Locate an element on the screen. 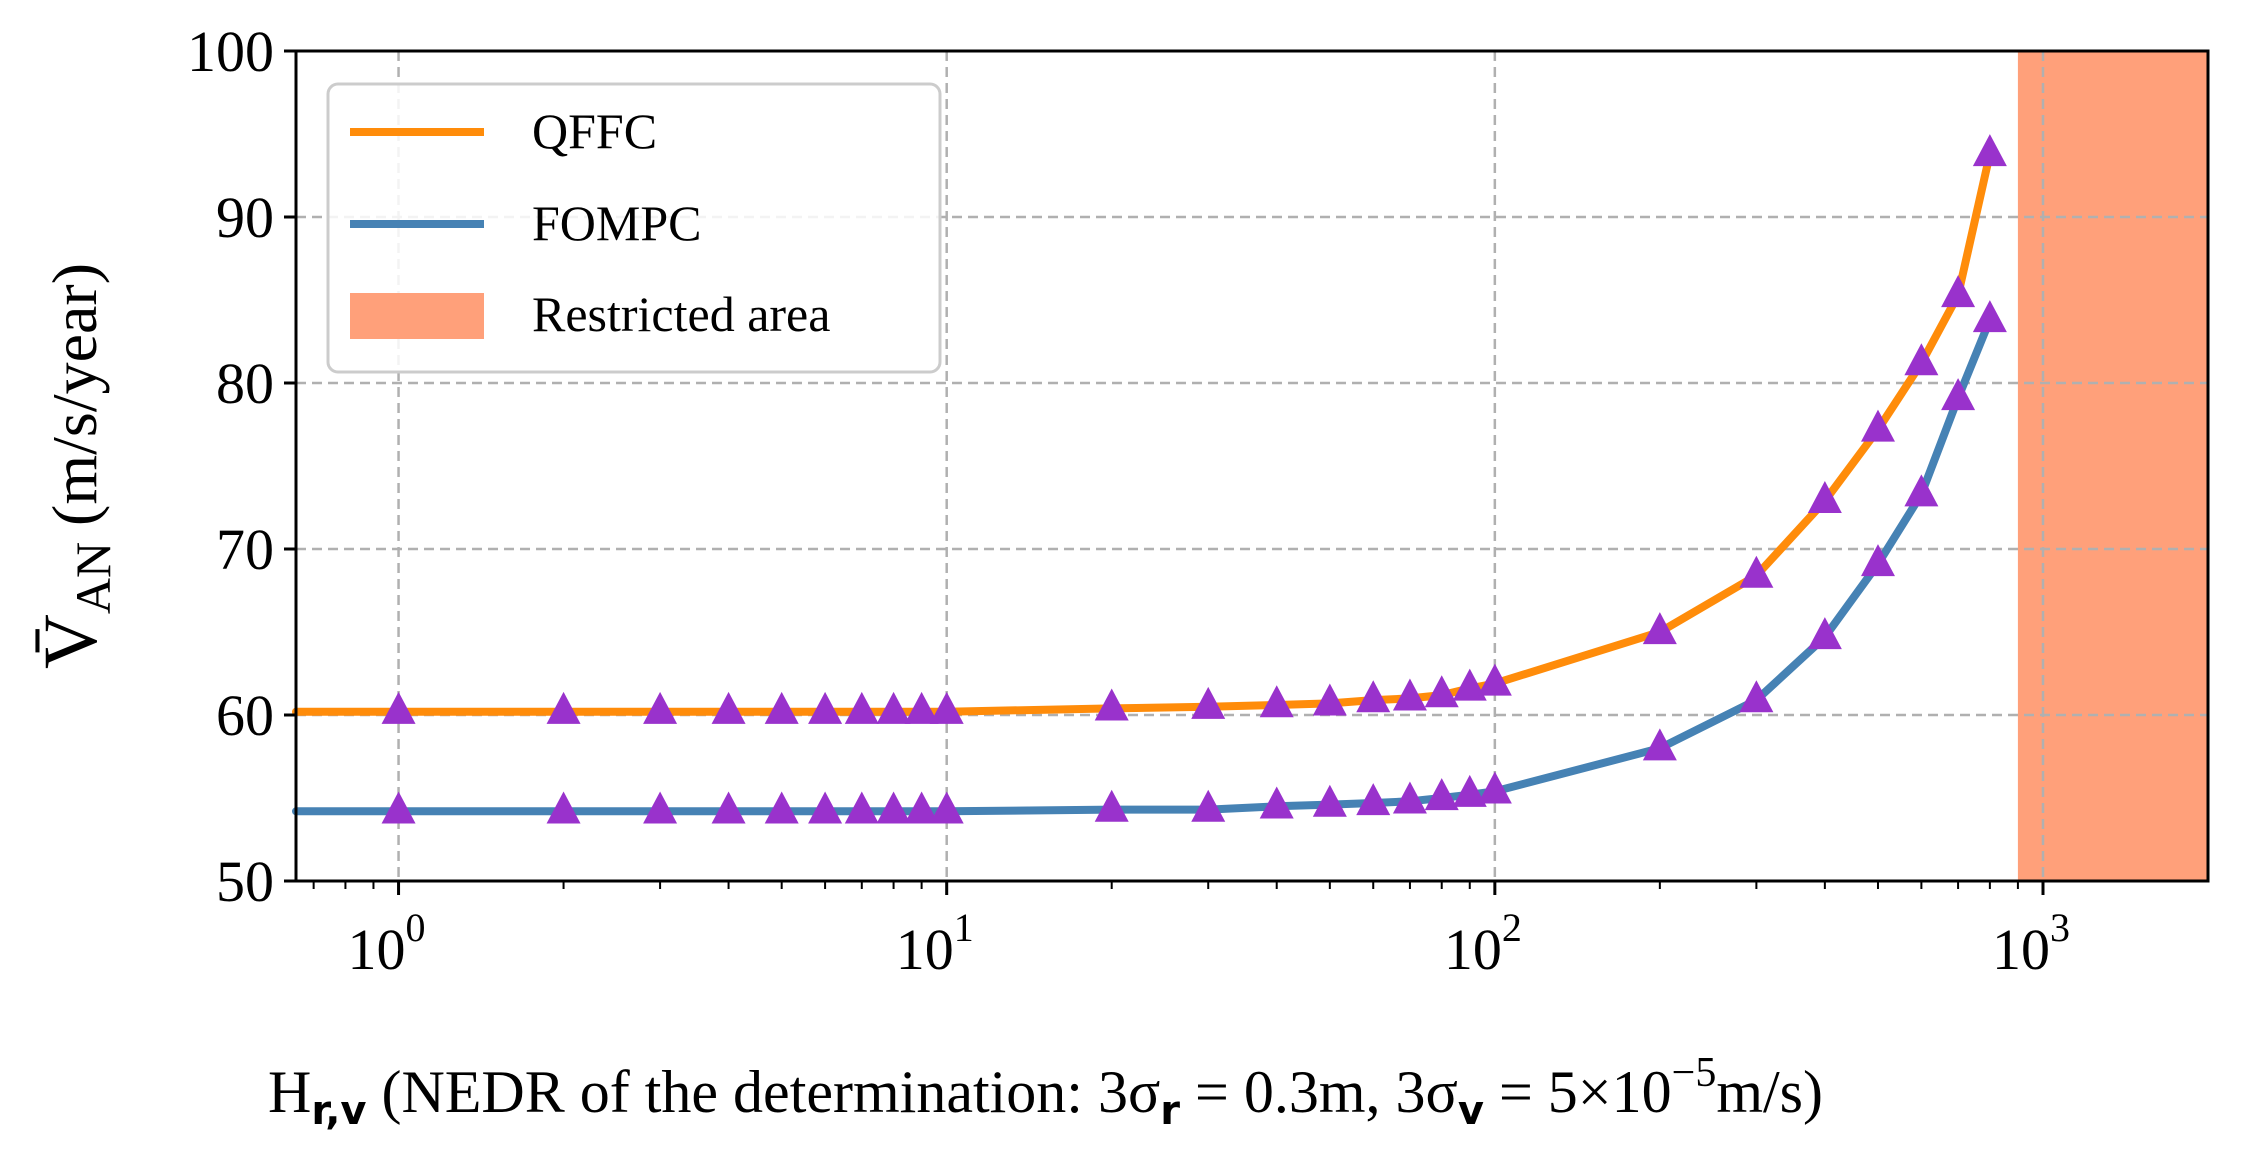 This screenshot has height=1156, width=2242. x-axis-label-h: H is located at coordinates (289, 1092).